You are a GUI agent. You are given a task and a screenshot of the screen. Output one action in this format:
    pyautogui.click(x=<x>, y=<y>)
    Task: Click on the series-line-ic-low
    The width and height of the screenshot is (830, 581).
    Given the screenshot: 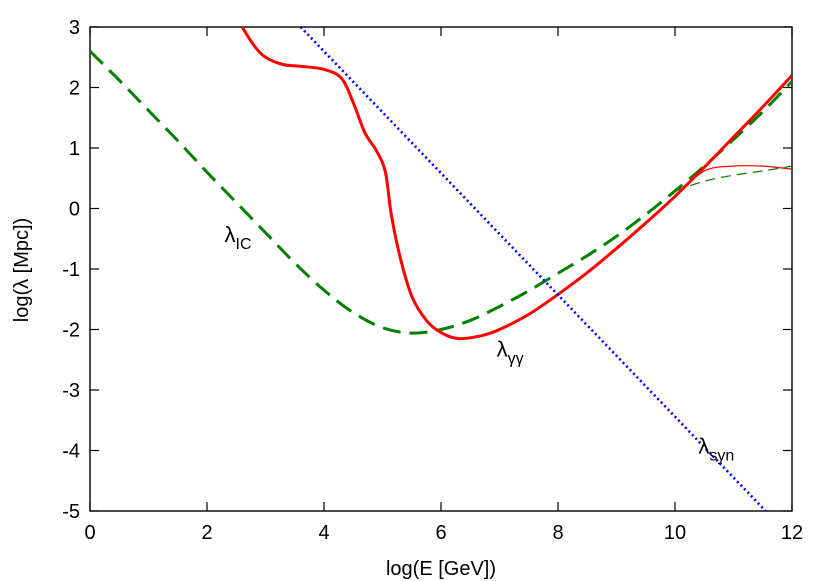 What is the action you would take?
    pyautogui.click(x=733, y=178)
    